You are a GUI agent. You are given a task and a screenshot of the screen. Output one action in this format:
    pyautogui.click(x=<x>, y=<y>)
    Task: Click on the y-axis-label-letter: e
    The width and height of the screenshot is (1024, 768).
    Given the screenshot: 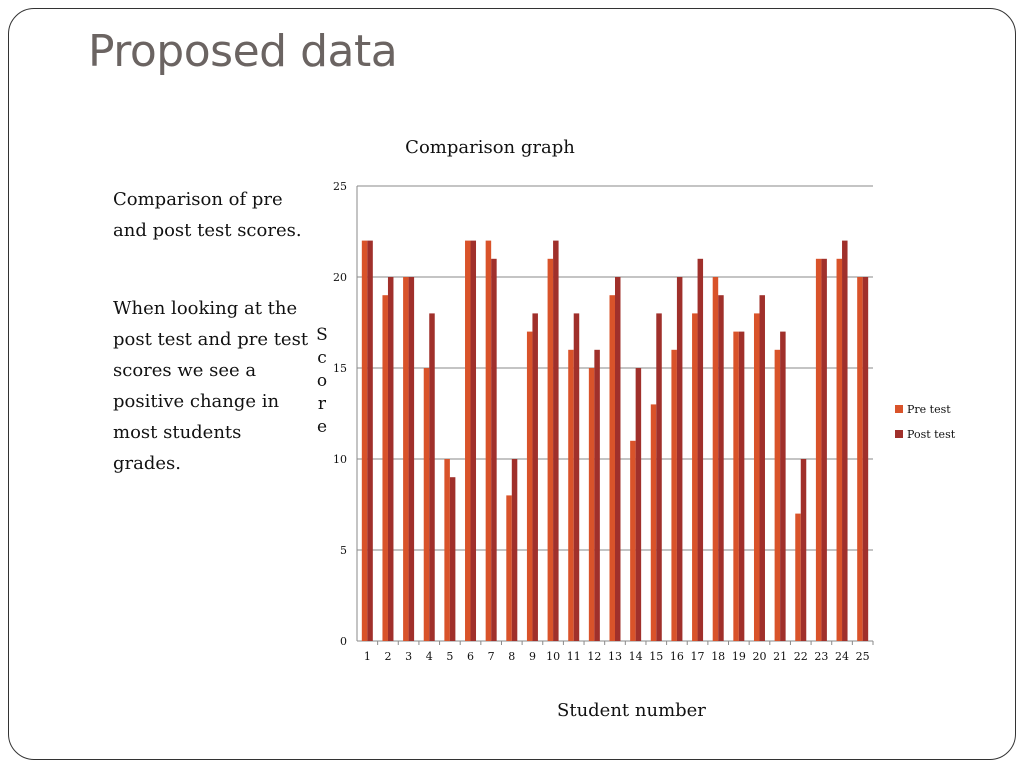 What is the action you would take?
    pyautogui.click(x=322, y=427)
    